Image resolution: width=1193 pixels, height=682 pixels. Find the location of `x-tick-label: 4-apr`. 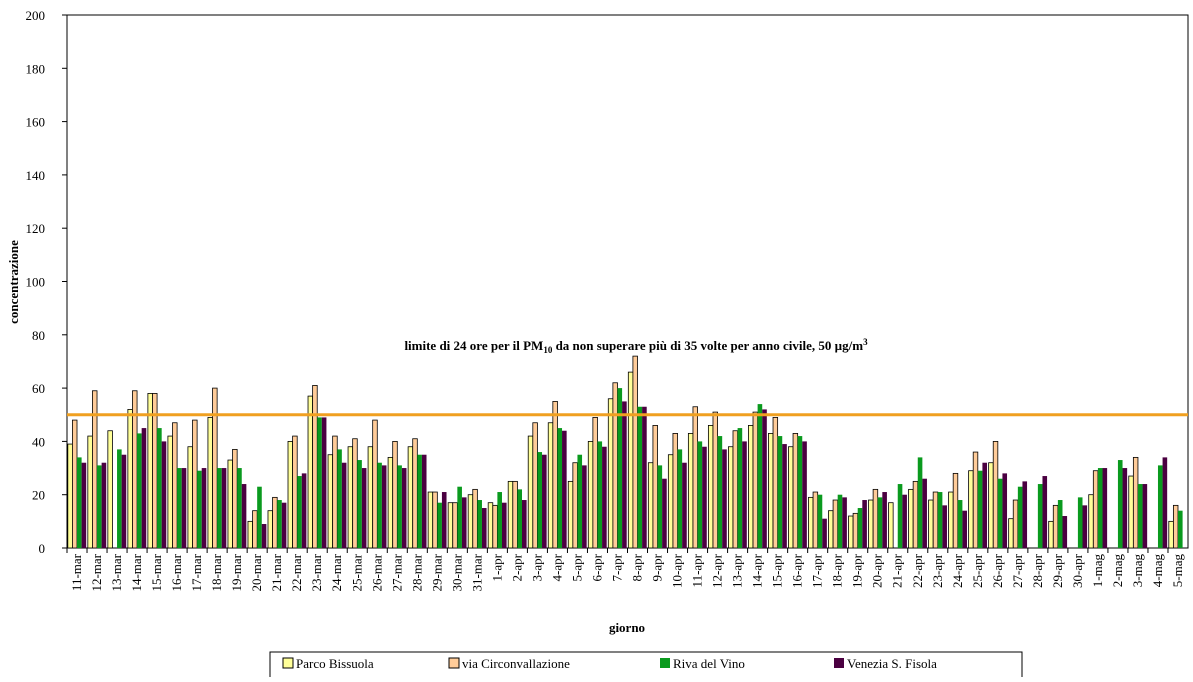

x-tick-label: 4-apr is located at coordinates (556, 567).